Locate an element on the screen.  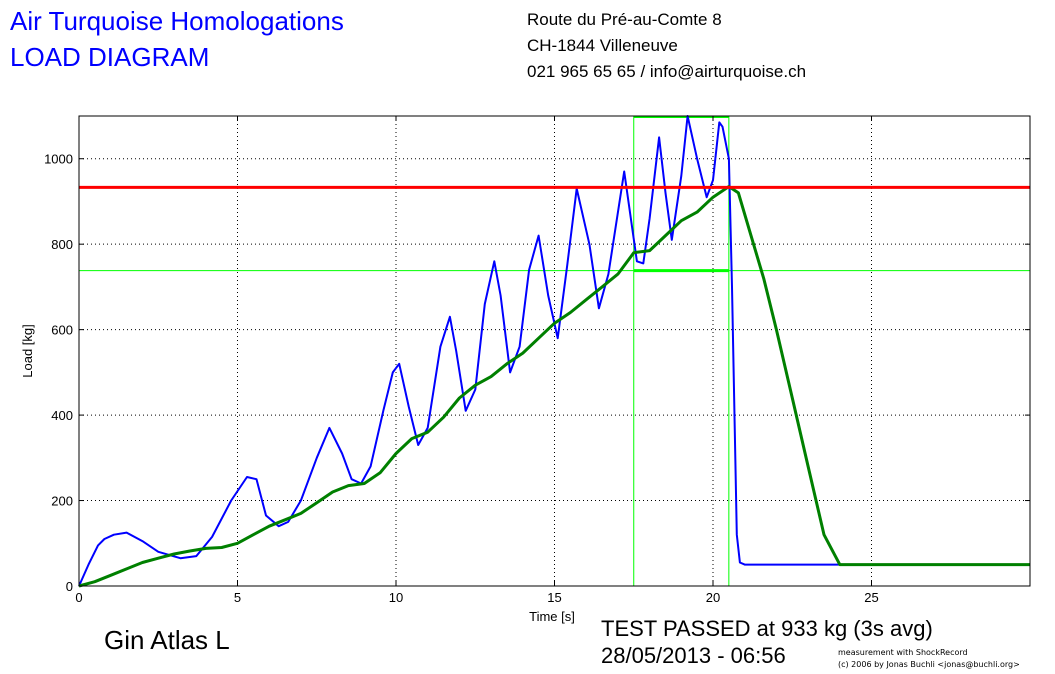
credit-line-1: measurement with ShockRecord is located at coordinates (903, 652).